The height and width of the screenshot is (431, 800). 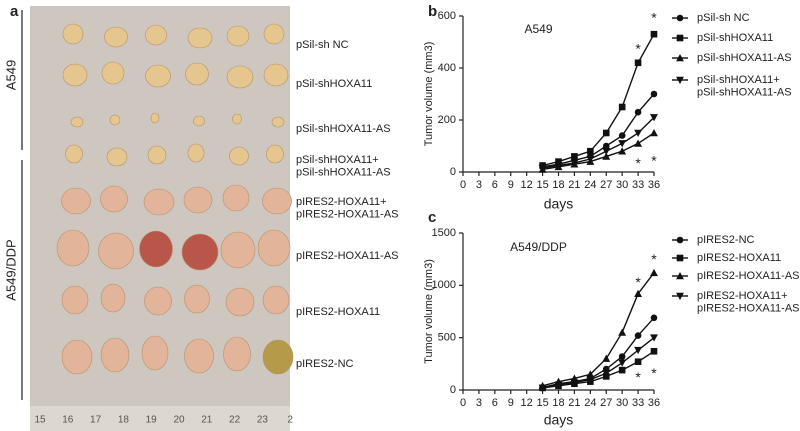 I want to click on row-label: pSil-shHOXA11+ pSil-shHOXA11-AS, so click(x=343, y=166).